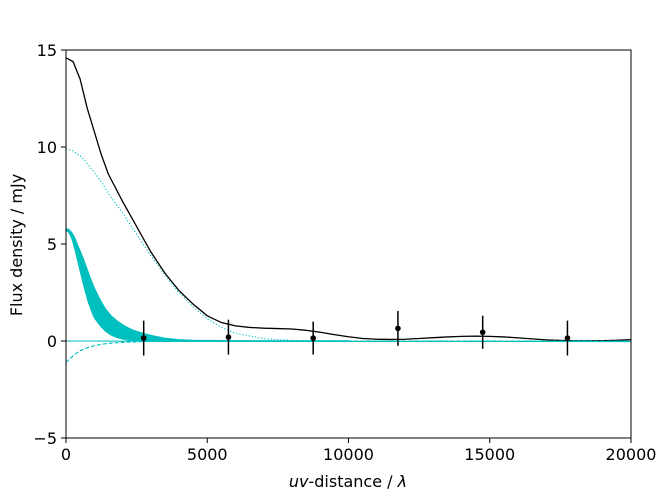  Describe the element at coordinates (402, 481) in the screenshot. I see `x-axis-label-symbol: λ` at that location.